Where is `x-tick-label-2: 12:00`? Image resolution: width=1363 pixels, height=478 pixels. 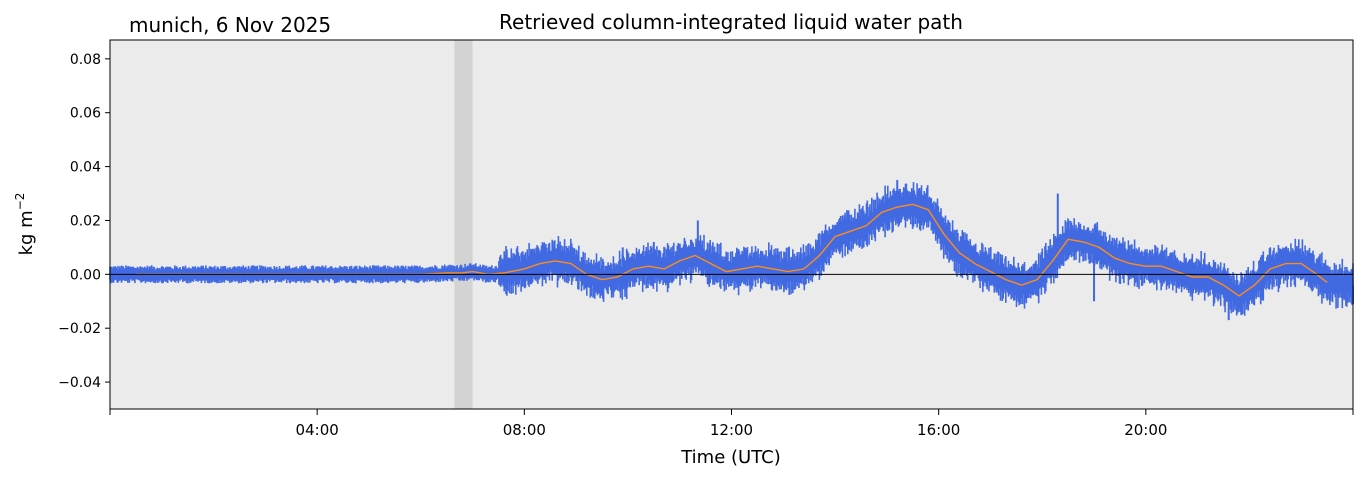 x-tick-label-2: 12:00 is located at coordinates (731, 430).